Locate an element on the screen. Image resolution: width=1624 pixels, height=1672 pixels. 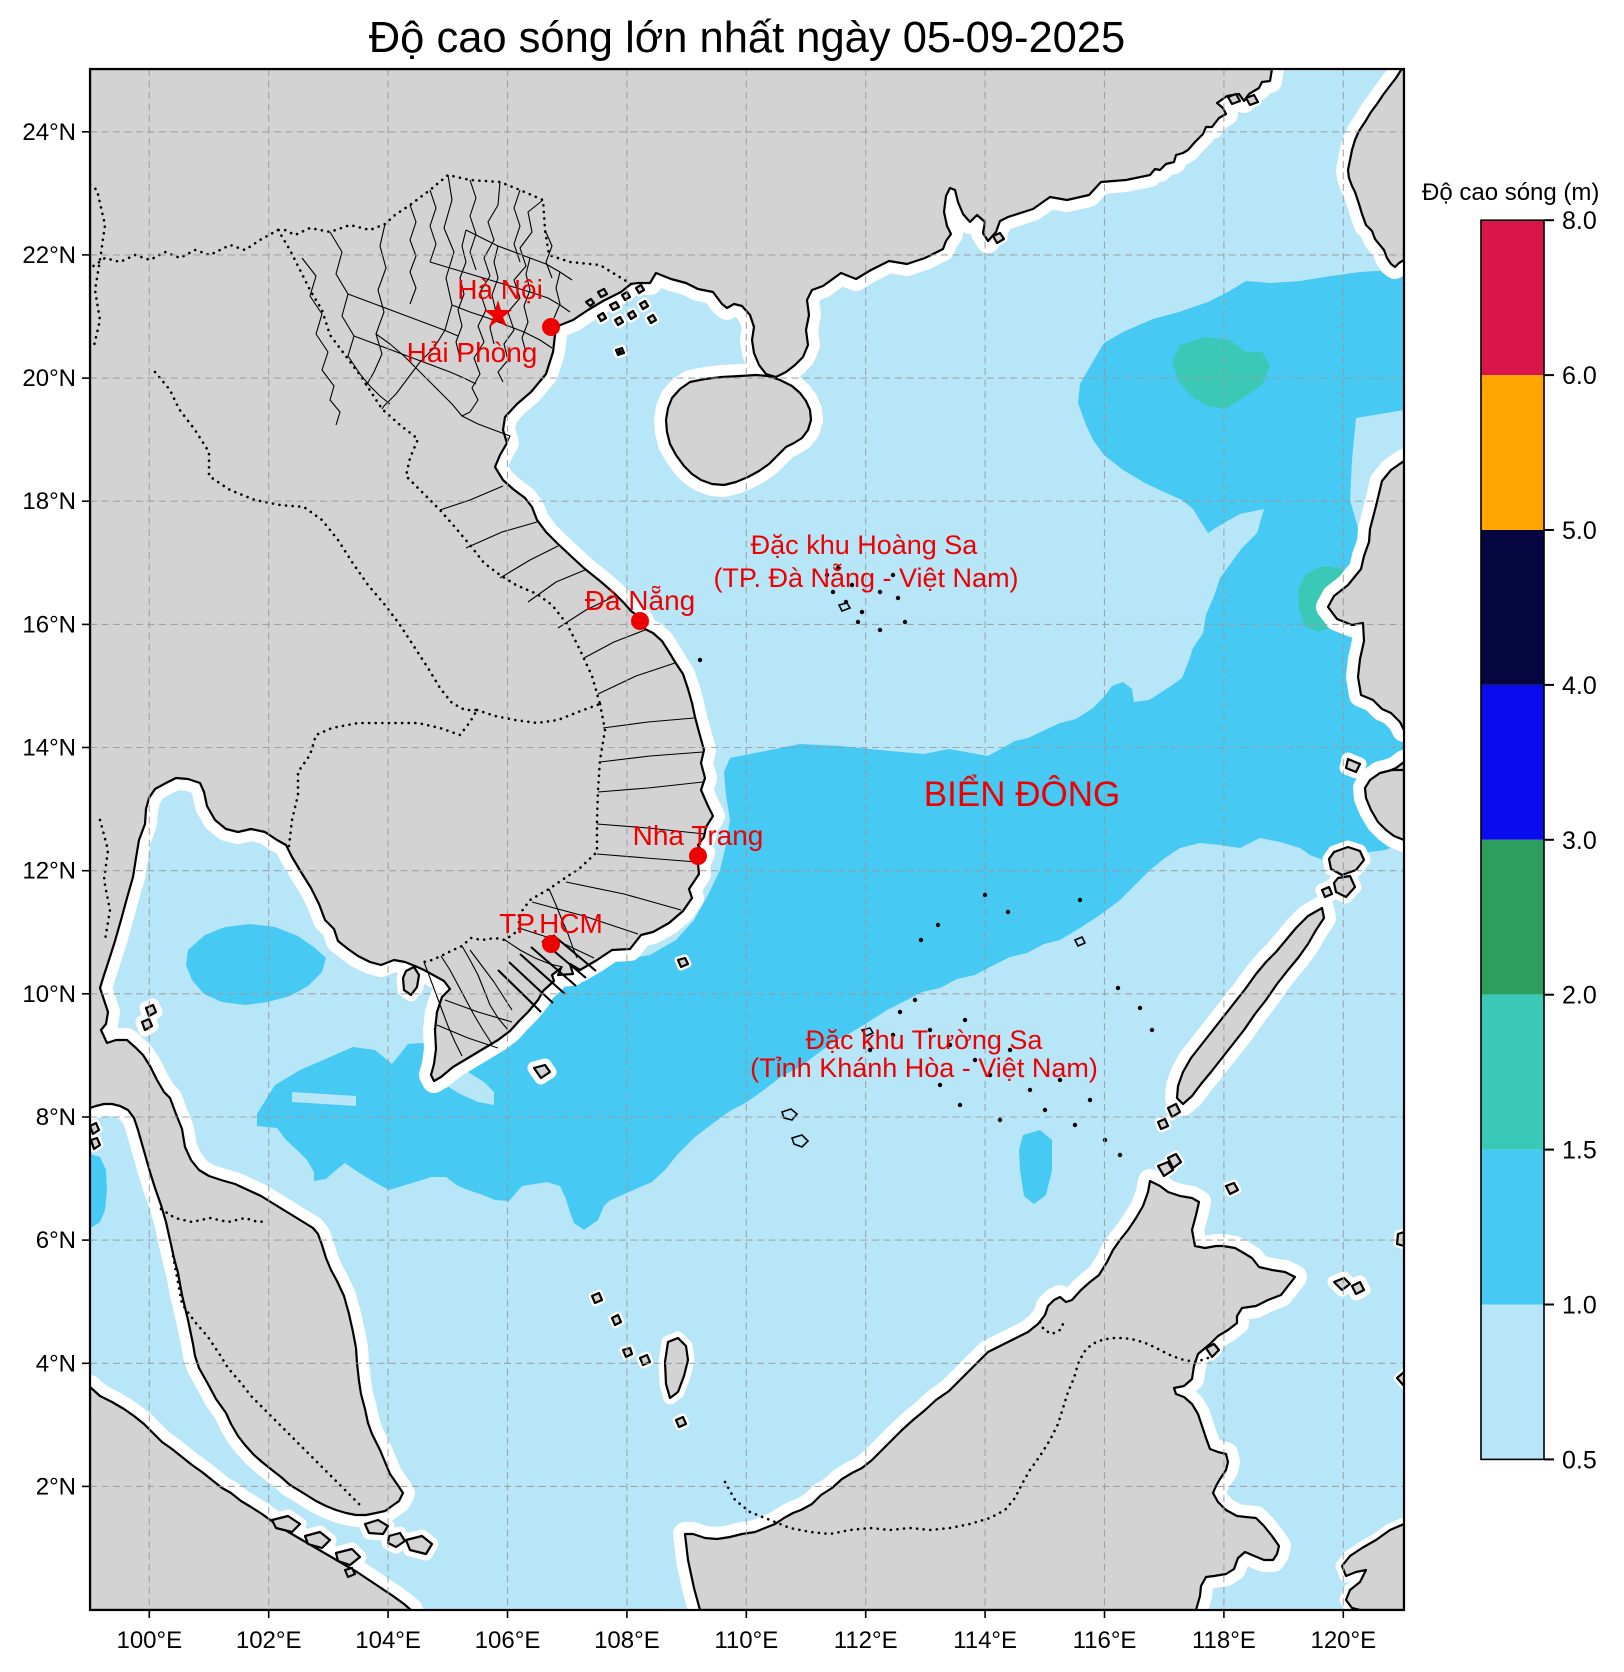
svg-text: 110°E is located at coordinates (746, 1640).